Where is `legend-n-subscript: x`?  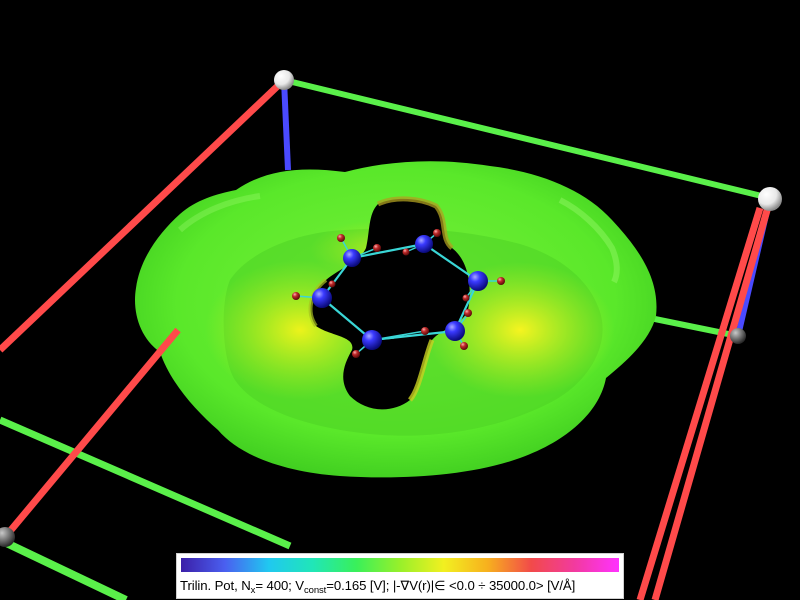 legend-n-subscript: x is located at coordinates (253, 590).